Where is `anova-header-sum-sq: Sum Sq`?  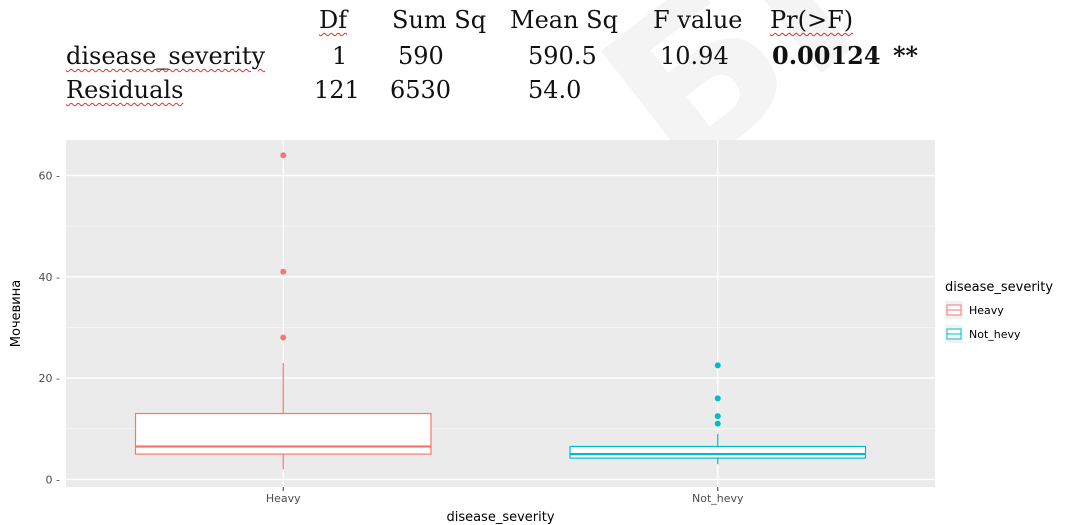 anova-header-sum-sq: Sum Sq is located at coordinates (439, 20).